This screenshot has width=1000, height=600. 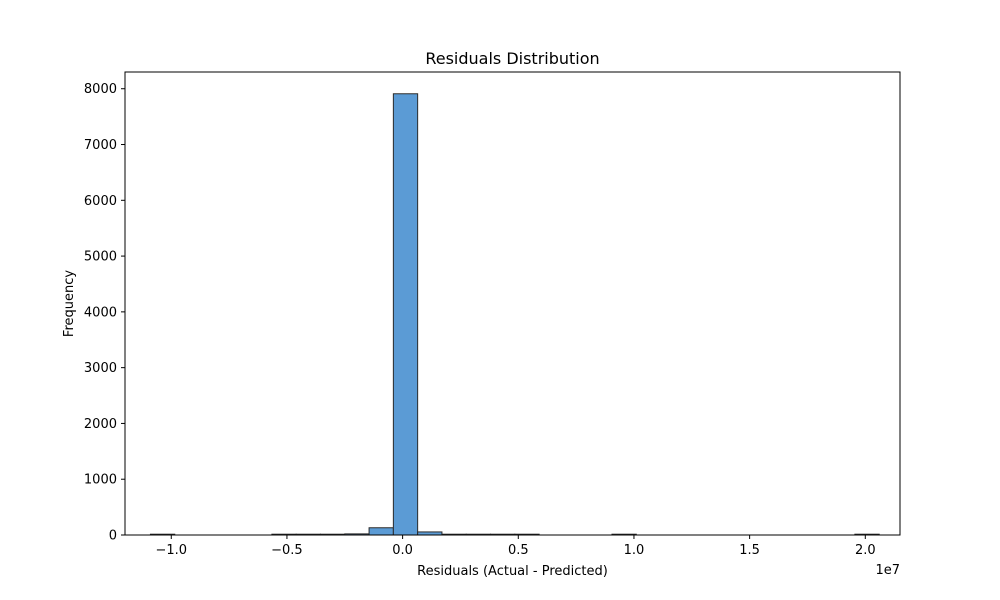 What do you see at coordinates (749, 550) in the screenshot?
I see `x-tick-label: 1.5` at bounding box center [749, 550].